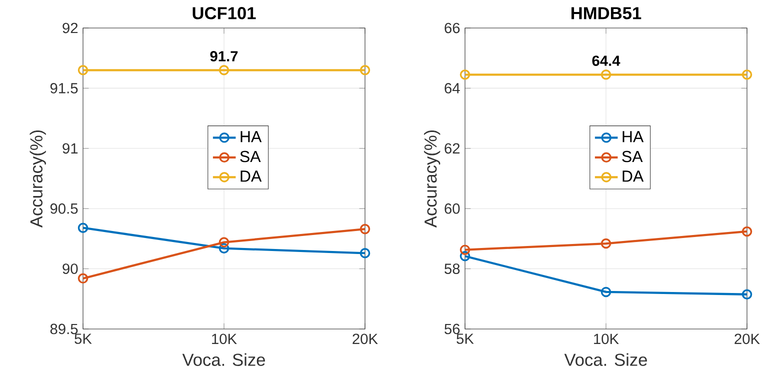 Image resolution: width=769 pixels, height=375 pixels. Describe the element at coordinates (64, 208) in the screenshot. I see `y-tick-label: 90.5` at that location.